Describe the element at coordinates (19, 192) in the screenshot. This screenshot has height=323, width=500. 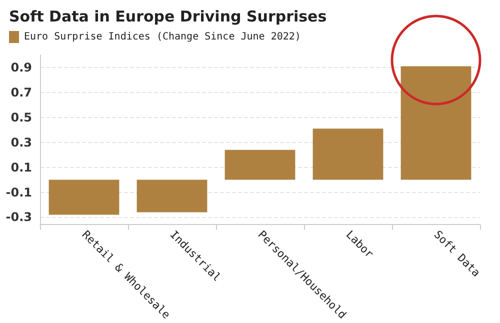
I see `y-tick-label: -0.1` at that location.